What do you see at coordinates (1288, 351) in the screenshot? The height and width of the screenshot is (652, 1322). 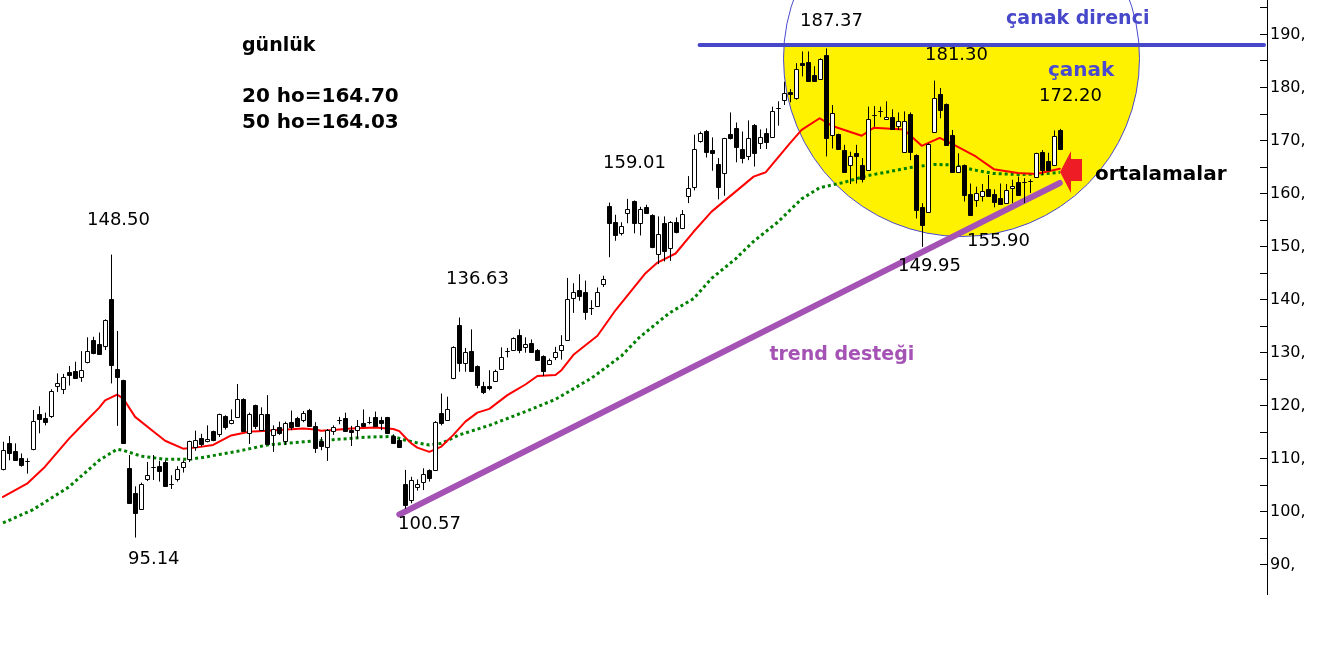 I see `y-tick-label: 130,` at bounding box center [1288, 351].